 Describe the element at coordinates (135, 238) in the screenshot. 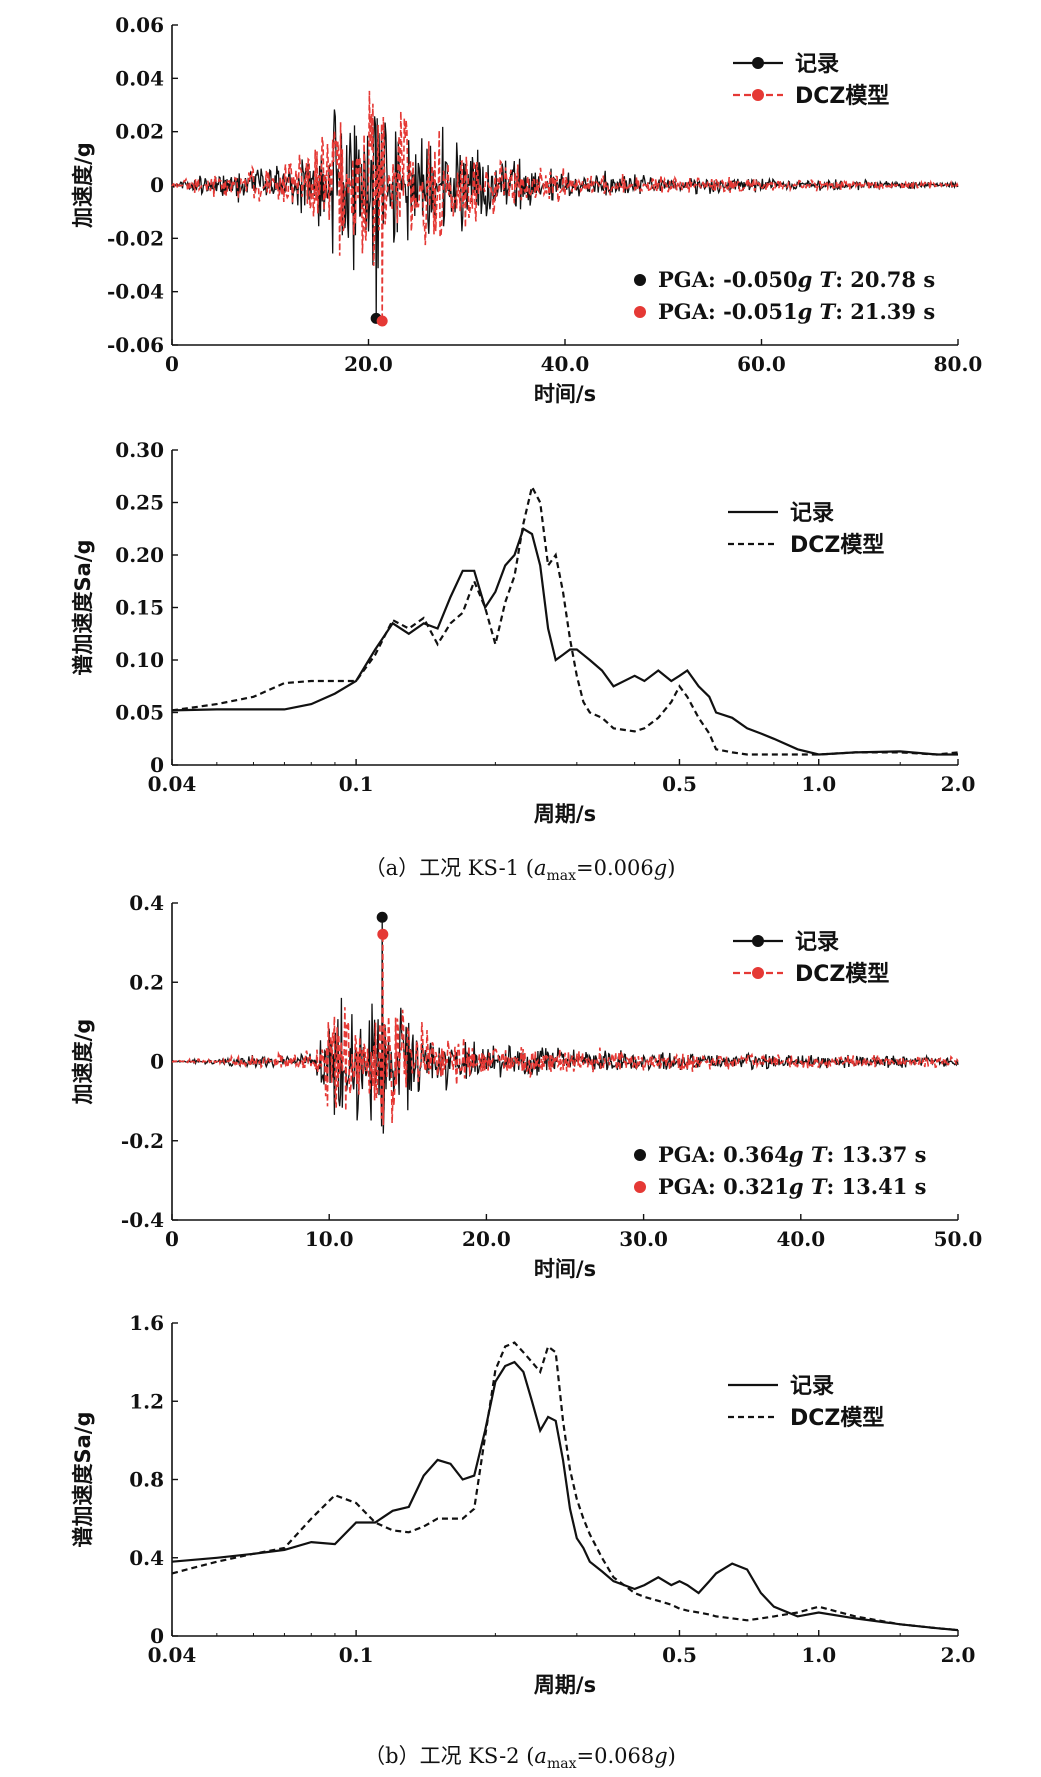

I see `y-tick-label: -0.02` at that location.